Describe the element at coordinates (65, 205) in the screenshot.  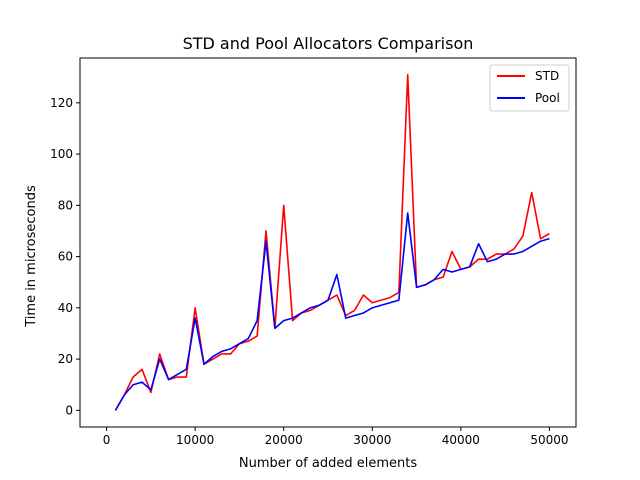
I see `y-tick-label: 80` at that location.